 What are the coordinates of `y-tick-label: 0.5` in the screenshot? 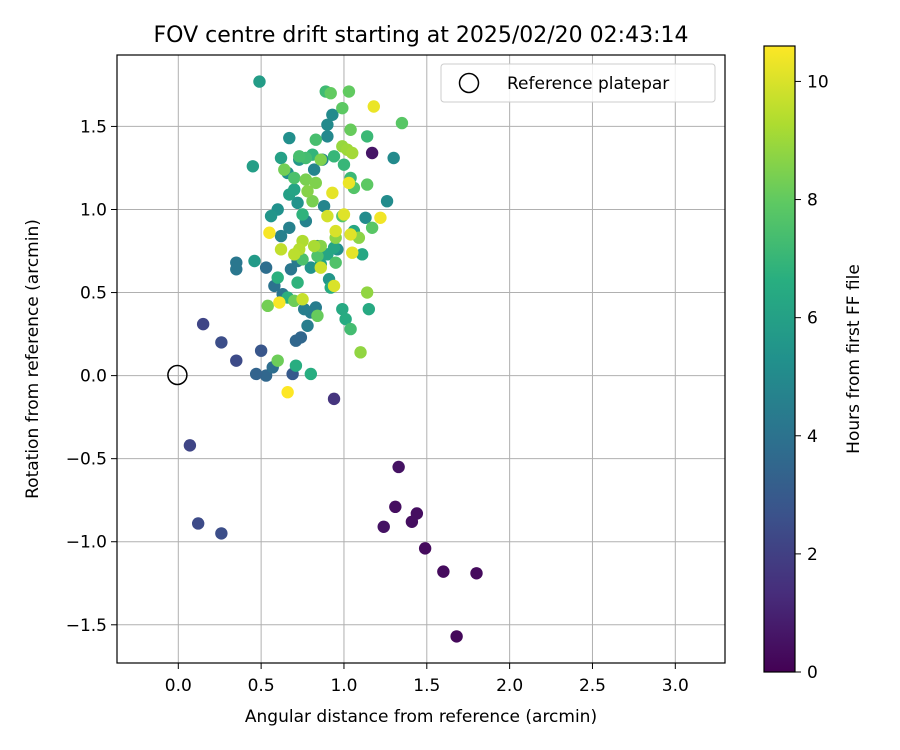 It's located at (93, 294).